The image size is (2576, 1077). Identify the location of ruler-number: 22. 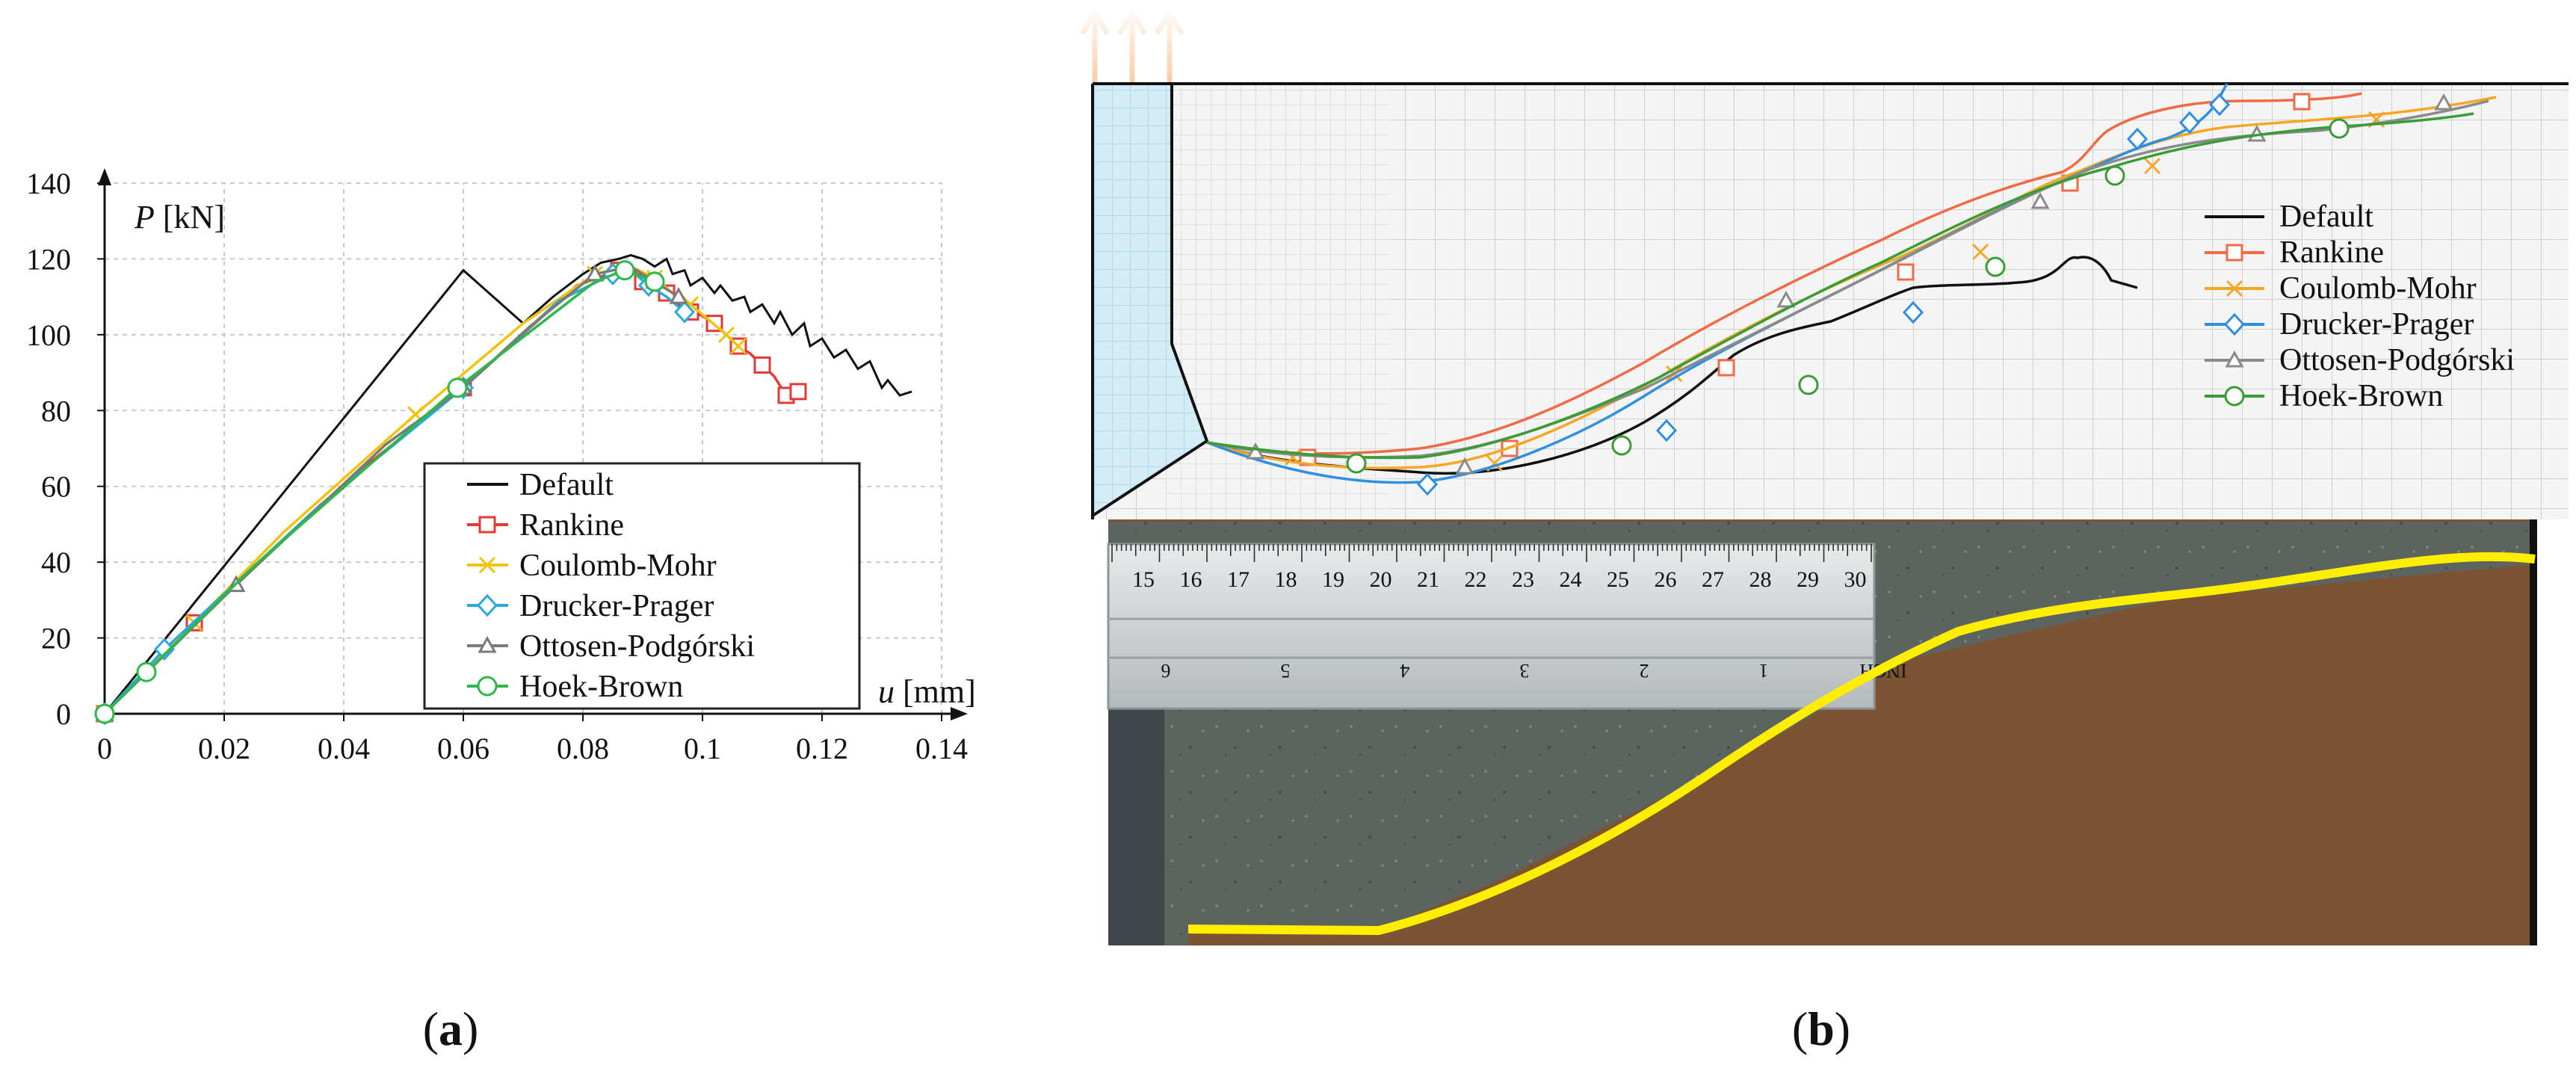
(1476, 579).